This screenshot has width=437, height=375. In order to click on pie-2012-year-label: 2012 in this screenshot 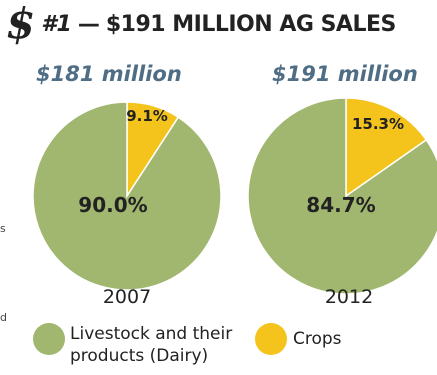, I will do `click(349, 297)`.